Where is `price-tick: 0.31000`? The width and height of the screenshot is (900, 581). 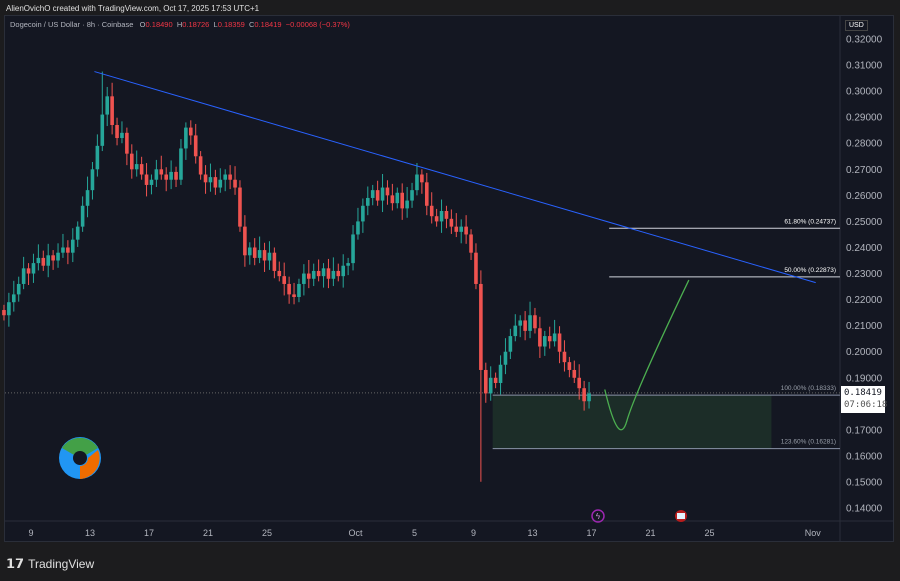 price-tick: 0.31000 is located at coordinates (864, 66).